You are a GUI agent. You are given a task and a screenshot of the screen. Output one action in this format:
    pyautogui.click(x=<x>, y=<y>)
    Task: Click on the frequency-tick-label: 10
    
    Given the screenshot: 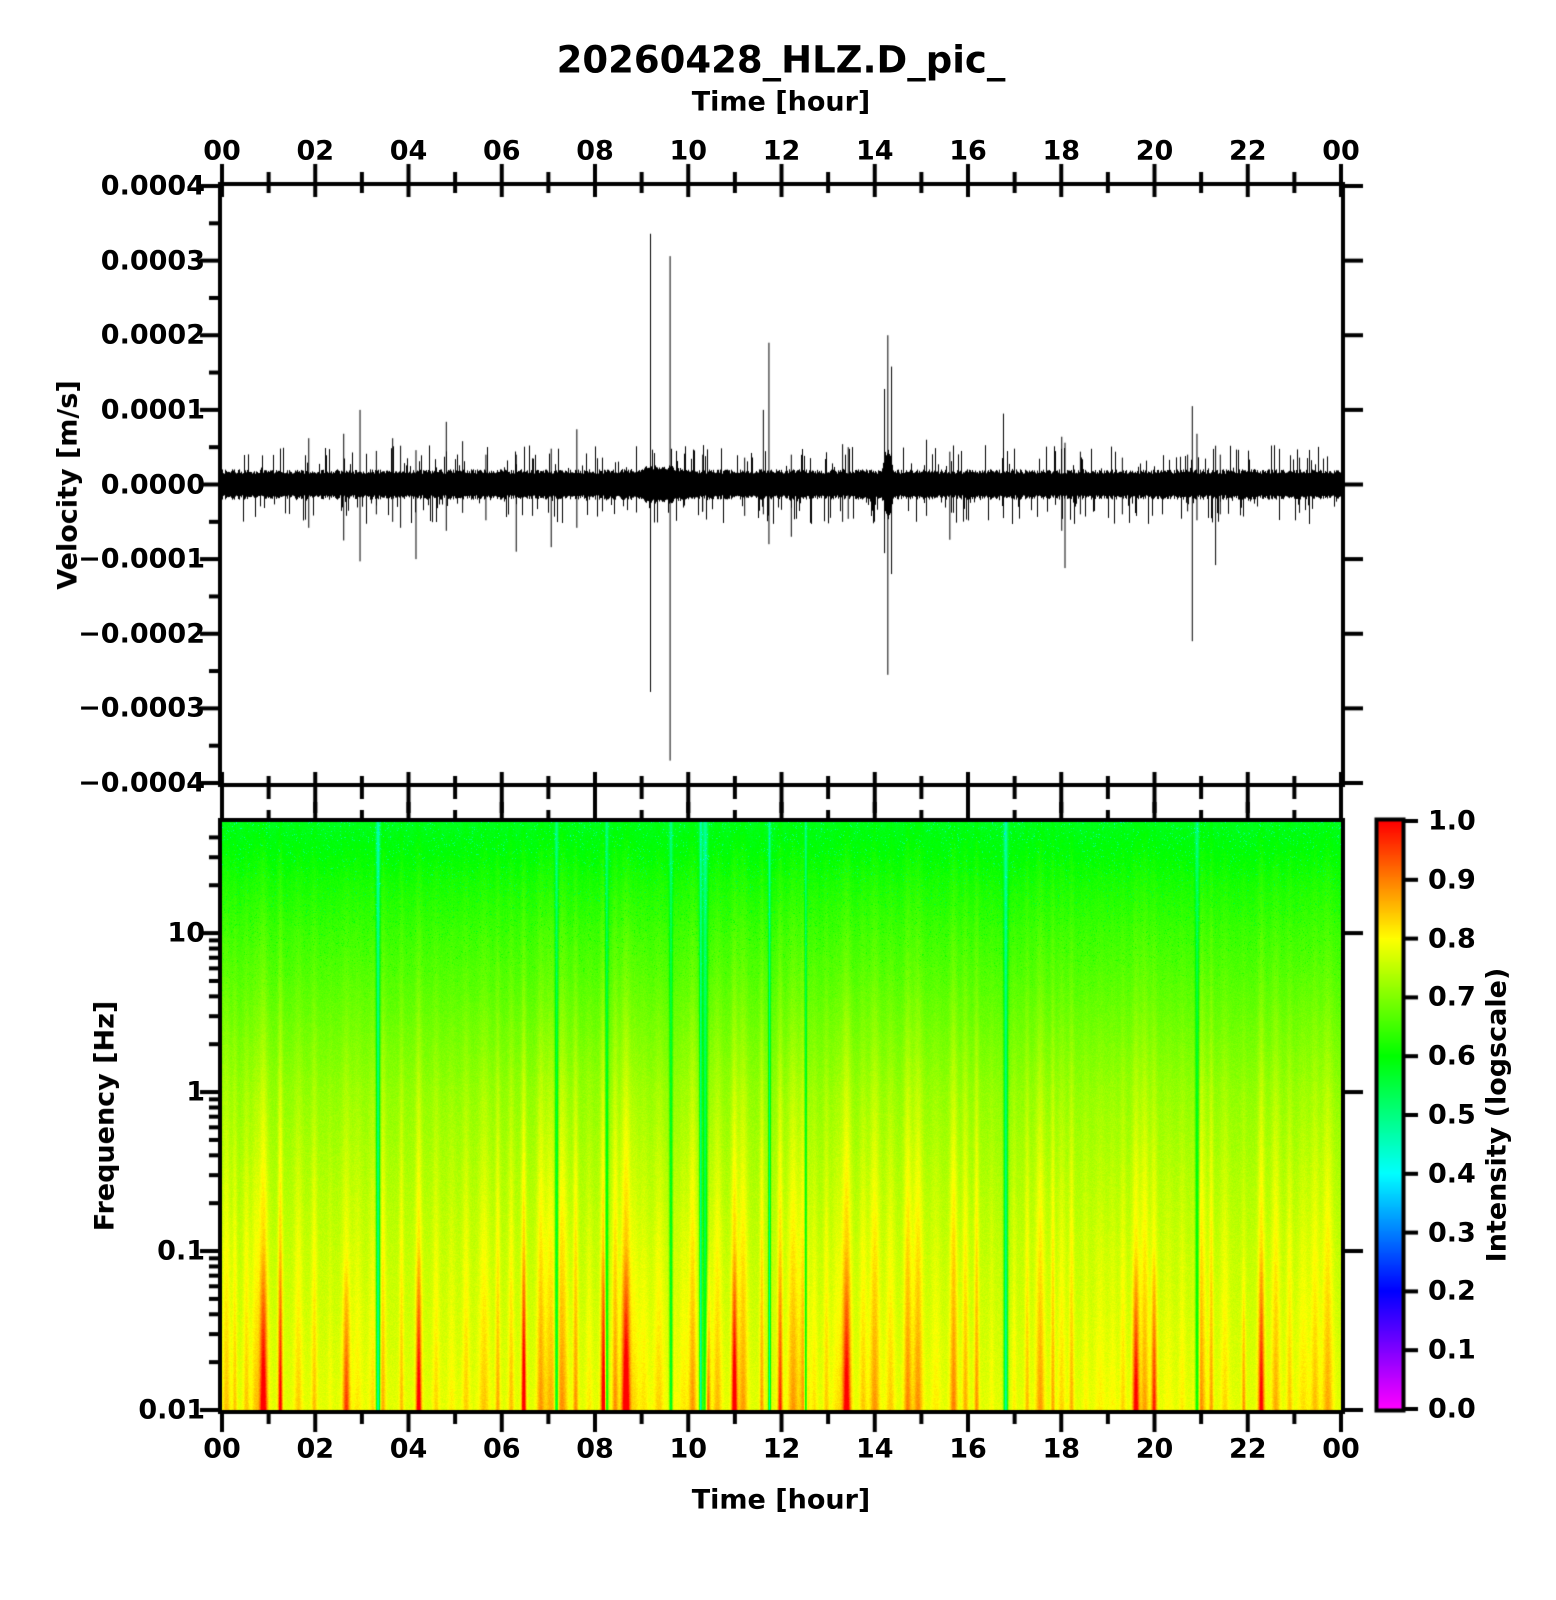 What is the action you would take?
    pyautogui.click(x=186, y=933)
    